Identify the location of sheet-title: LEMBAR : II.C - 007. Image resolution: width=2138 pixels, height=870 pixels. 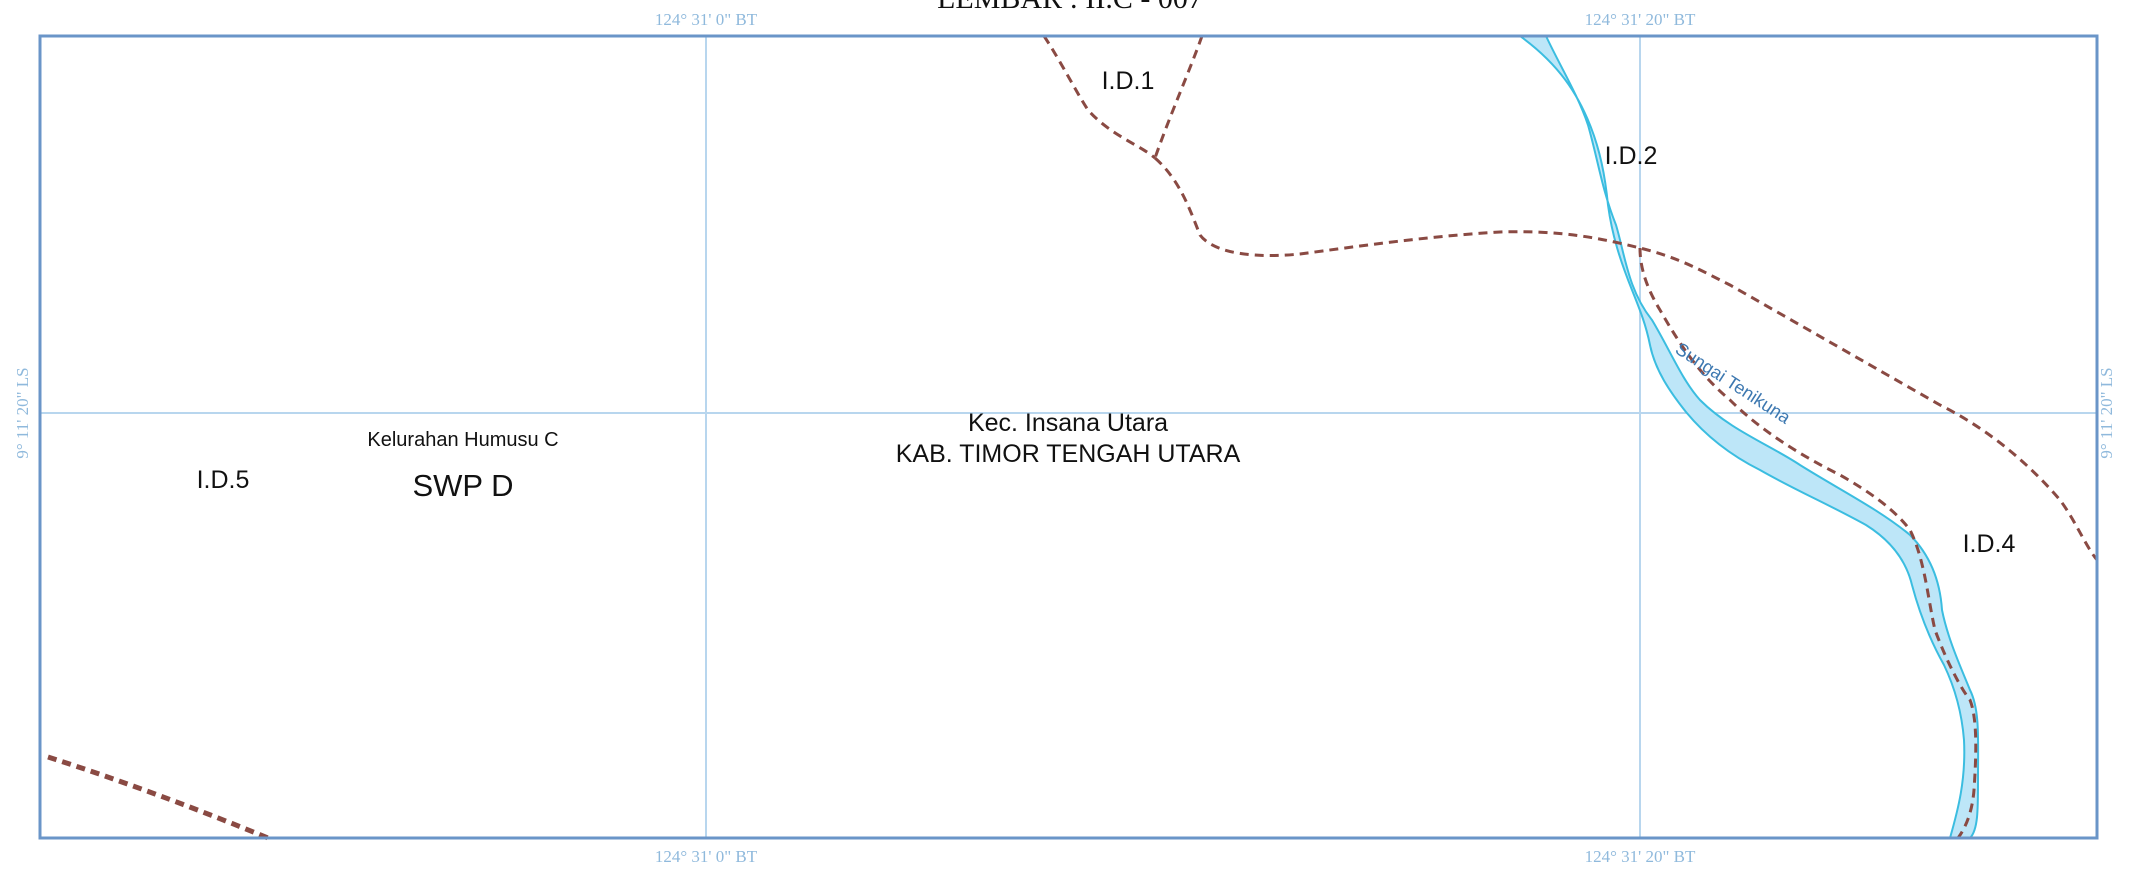
(1070, 7).